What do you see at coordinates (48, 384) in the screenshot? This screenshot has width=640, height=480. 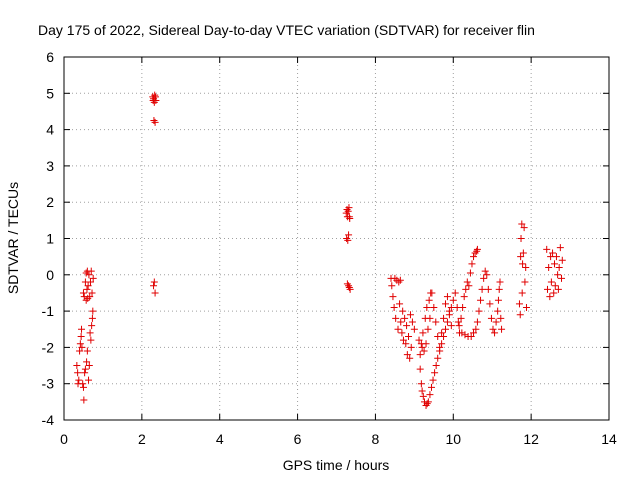 I see `y-tick-label: -3` at bounding box center [48, 384].